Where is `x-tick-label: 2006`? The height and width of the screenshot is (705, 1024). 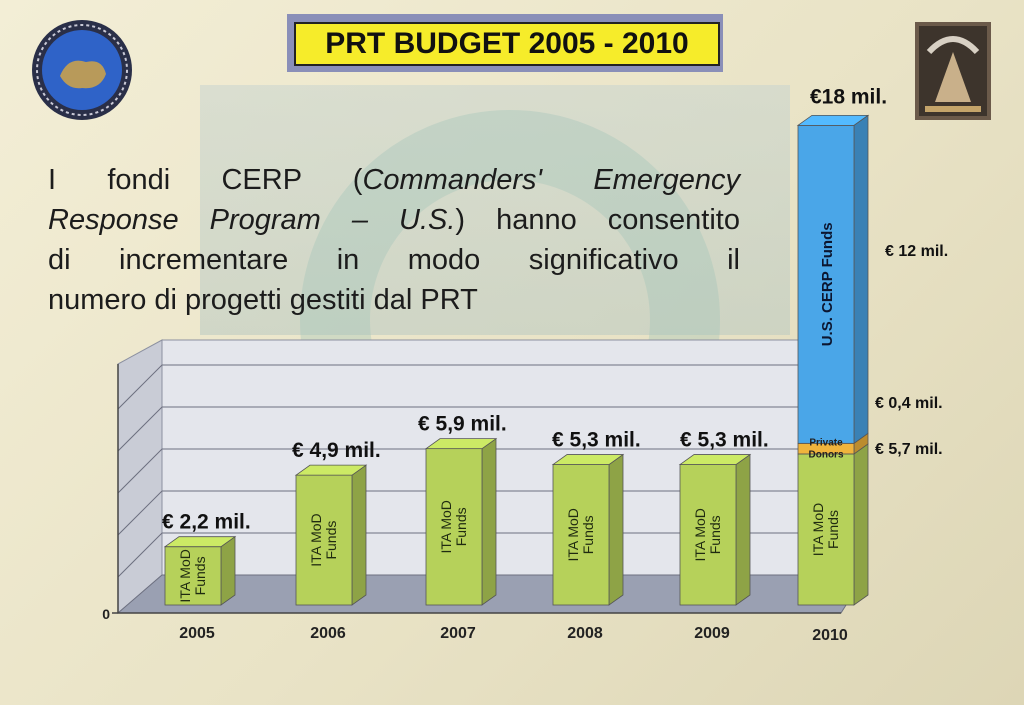 x-tick-label: 2006 is located at coordinates (328, 633).